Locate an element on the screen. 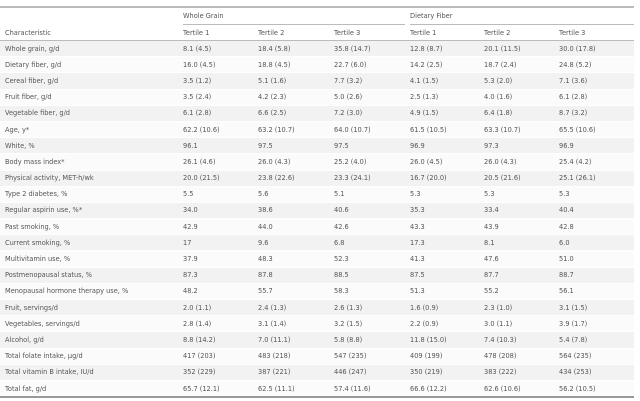  table-cell: 8.1 (4.5) is located at coordinates (215, 49).